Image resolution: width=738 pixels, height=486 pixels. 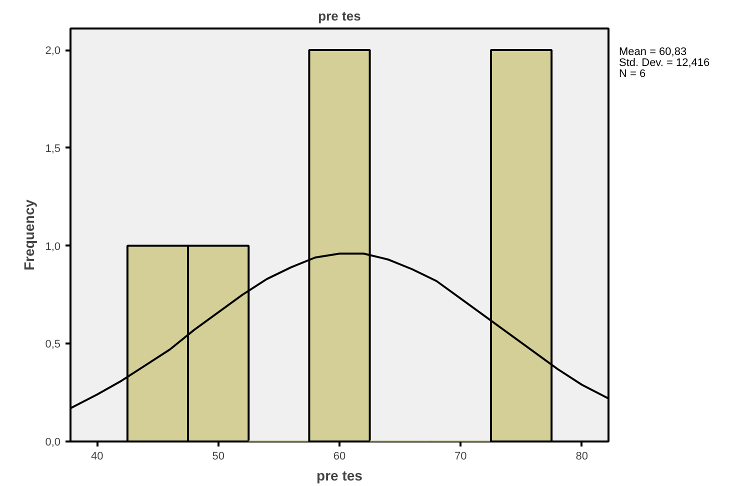 I want to click on x-tick-label: 60, so click(x=339, y=456).